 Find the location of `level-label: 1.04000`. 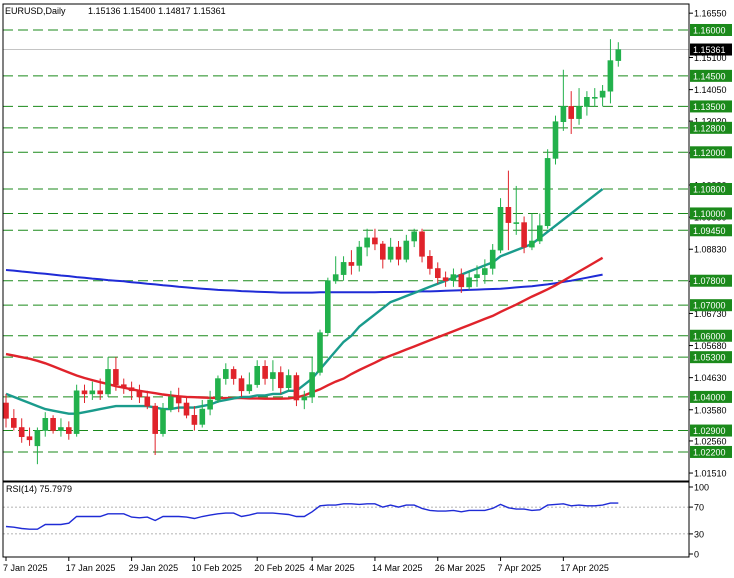

level-label: 1.04000 is located at coordinates (709, 397).